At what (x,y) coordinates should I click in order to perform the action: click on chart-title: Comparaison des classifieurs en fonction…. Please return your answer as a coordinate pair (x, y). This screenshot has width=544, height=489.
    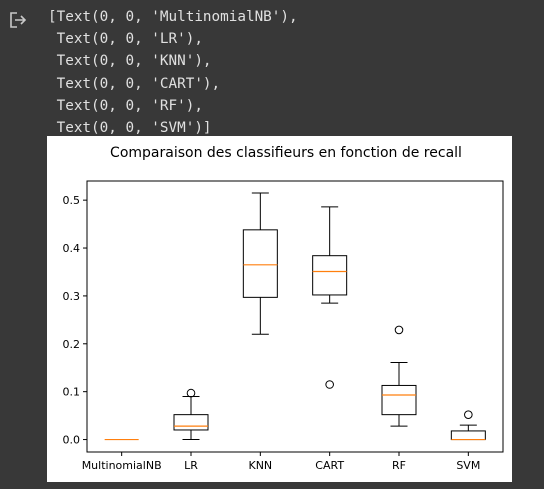
    Looking at the image, I should click on (286, 153).